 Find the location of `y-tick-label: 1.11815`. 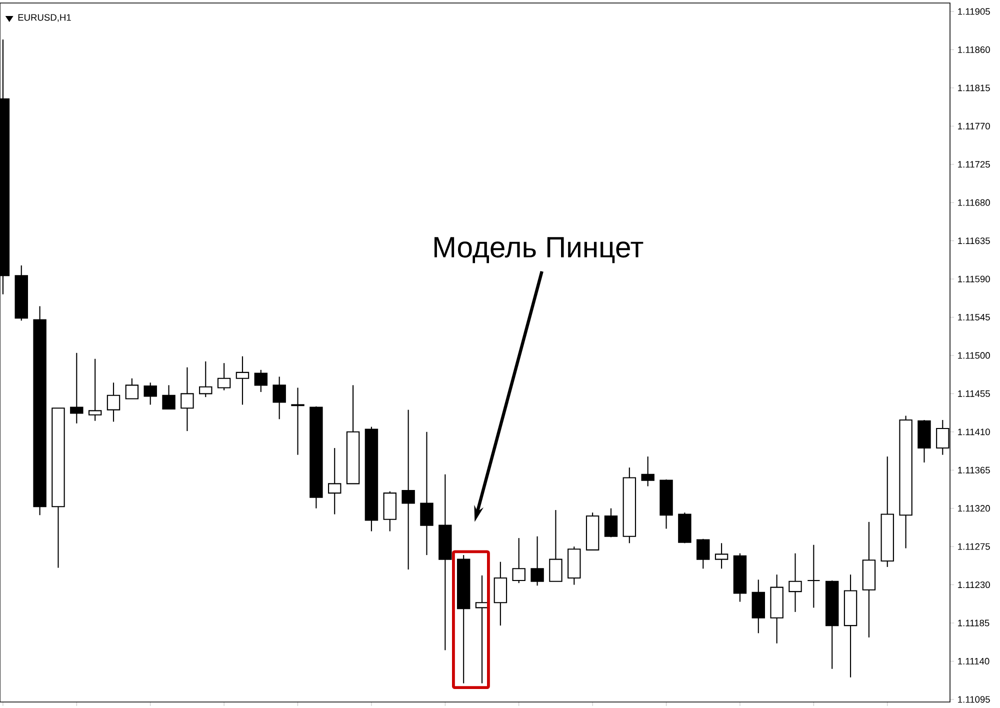

y-tick-label: 1.11815 is located at coordinates (974, 88).